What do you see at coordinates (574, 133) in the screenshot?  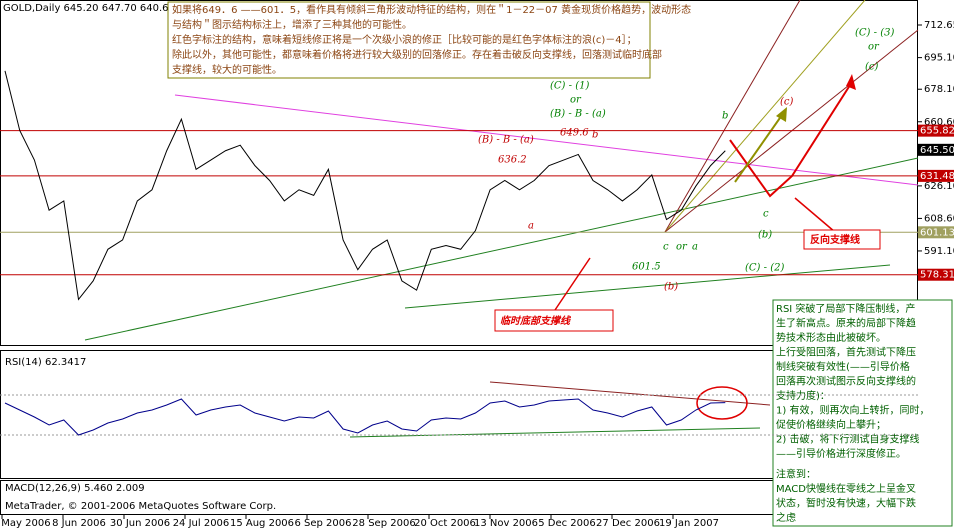 I see `wave-label: 649.6` at bounding box center [574, 133].